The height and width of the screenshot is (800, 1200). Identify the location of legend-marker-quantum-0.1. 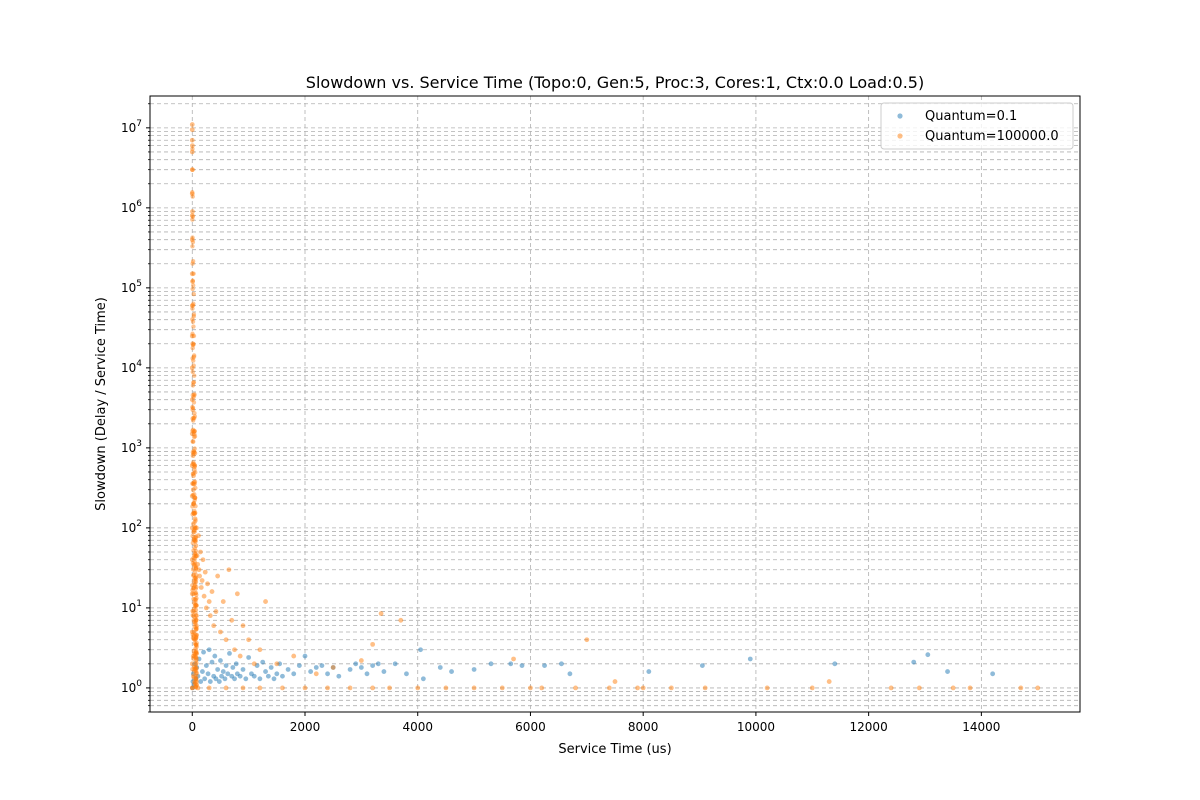
(900, 116).